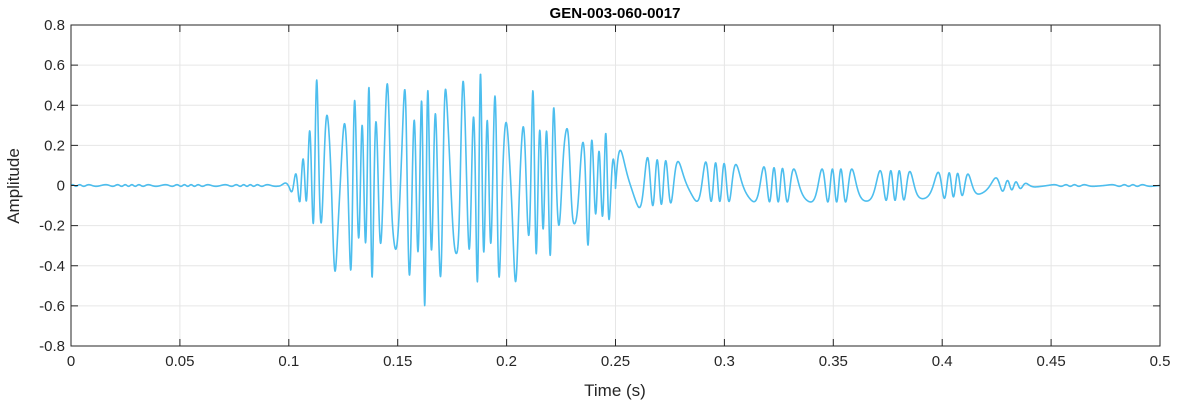 The height and width of the screenshot is (404, 1177). Describe the element at coordinates (942, 361) in the screenshot. I see `x-tick-label: 0.4` at that location.